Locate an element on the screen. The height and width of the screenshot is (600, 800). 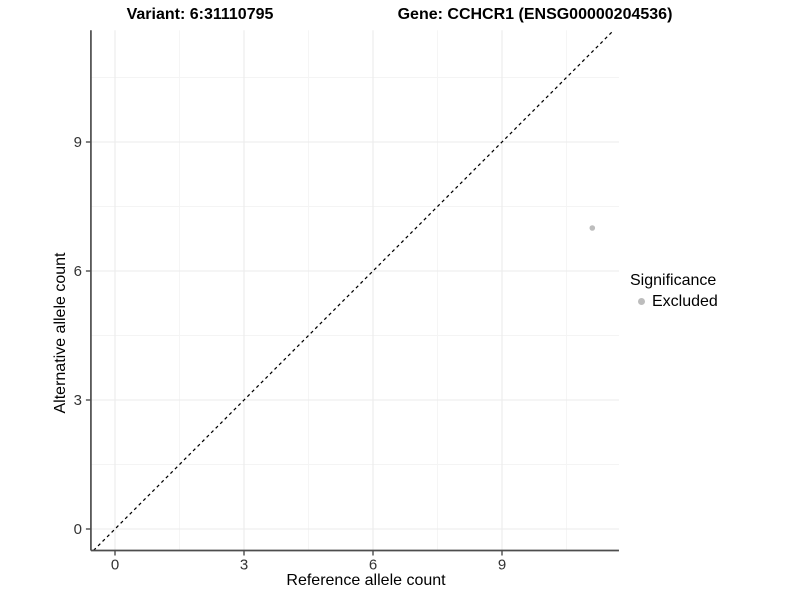
x-tick-label: 3 is located at coordinates (244, 565).